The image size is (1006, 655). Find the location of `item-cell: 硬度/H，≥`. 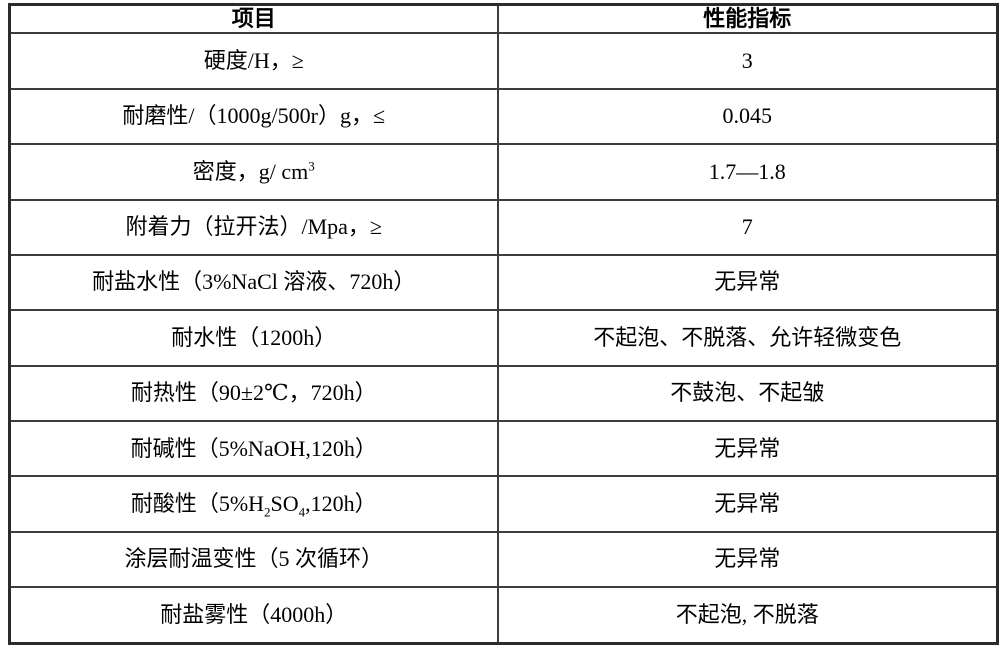

item-cell: 硬度/H，≥ is located at coordinates (253, 61).